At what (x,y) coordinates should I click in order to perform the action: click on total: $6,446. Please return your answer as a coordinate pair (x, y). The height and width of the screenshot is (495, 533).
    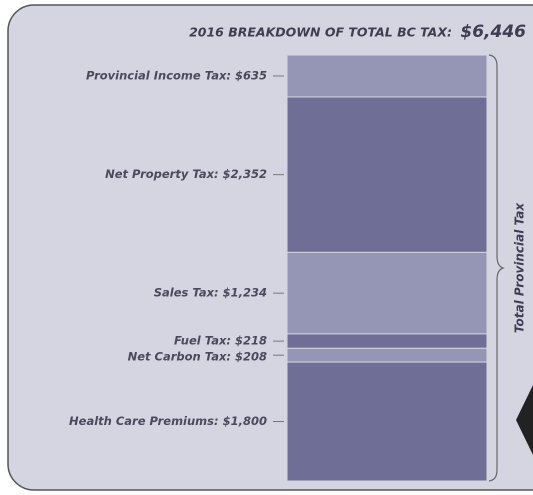
    Looking at the image, I should click on (493, 32).